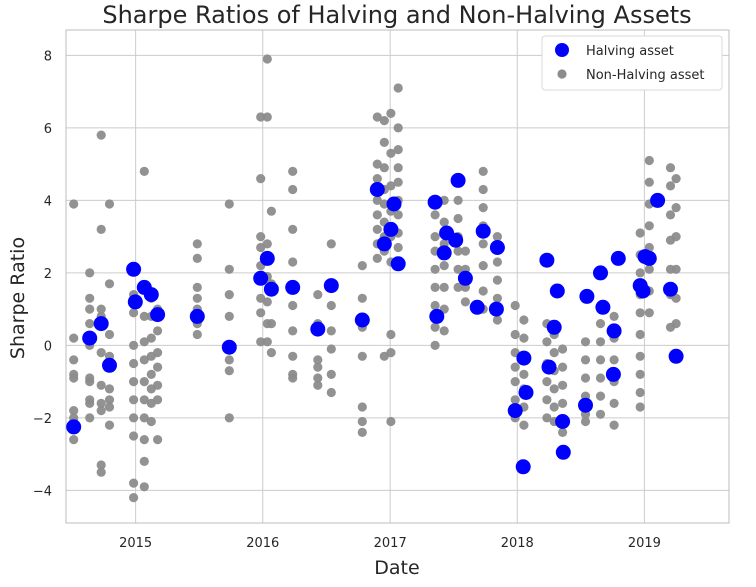 This screenshot has height=587, width=756. I want to click on legend-marker-halving, so click(562, 50).